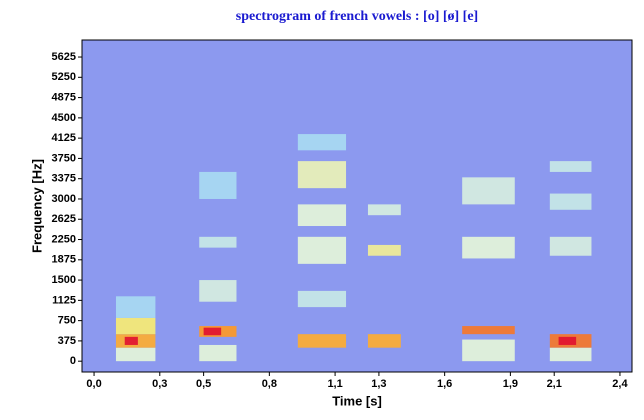 The width and height of the screenshot is (644, 420). What do you see at coordinates (64, 260) in the screenshot?
I see `y-tick-label: 1875` at bounding box center [64, 260].